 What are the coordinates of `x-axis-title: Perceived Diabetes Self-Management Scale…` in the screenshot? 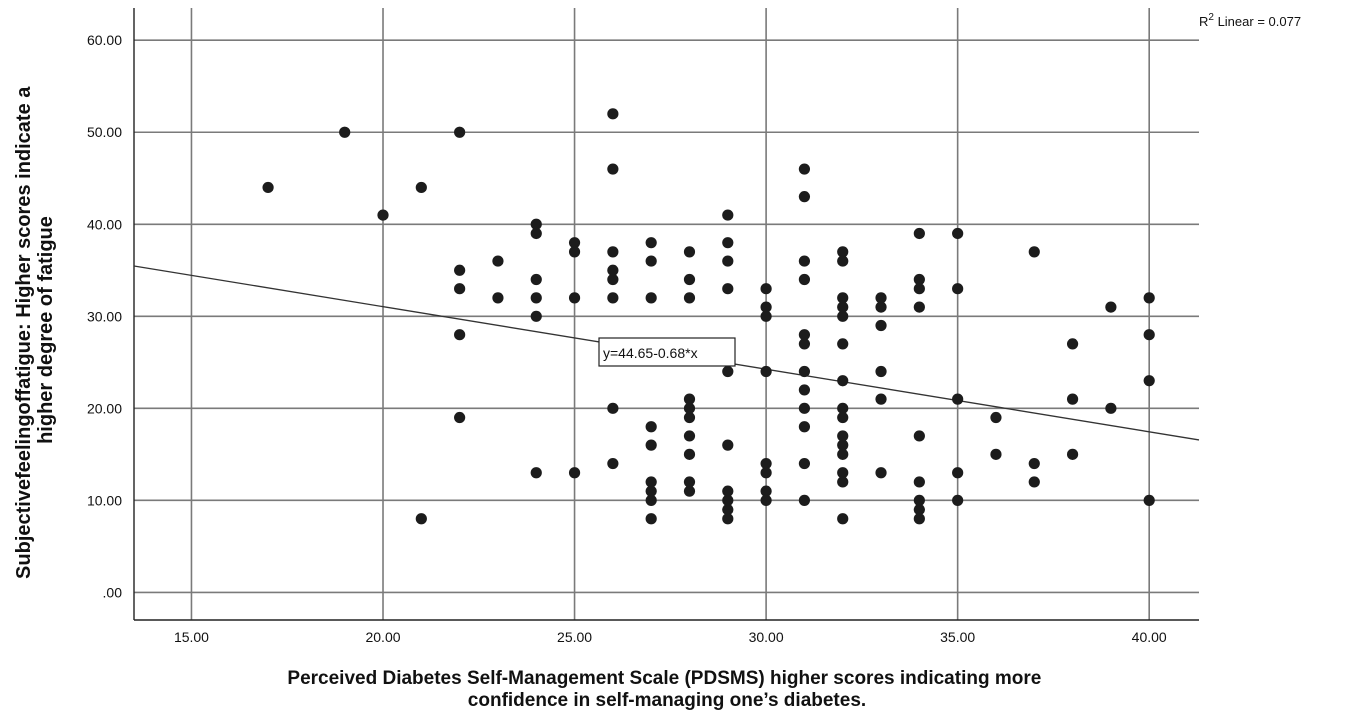 It's located at (666, 689).